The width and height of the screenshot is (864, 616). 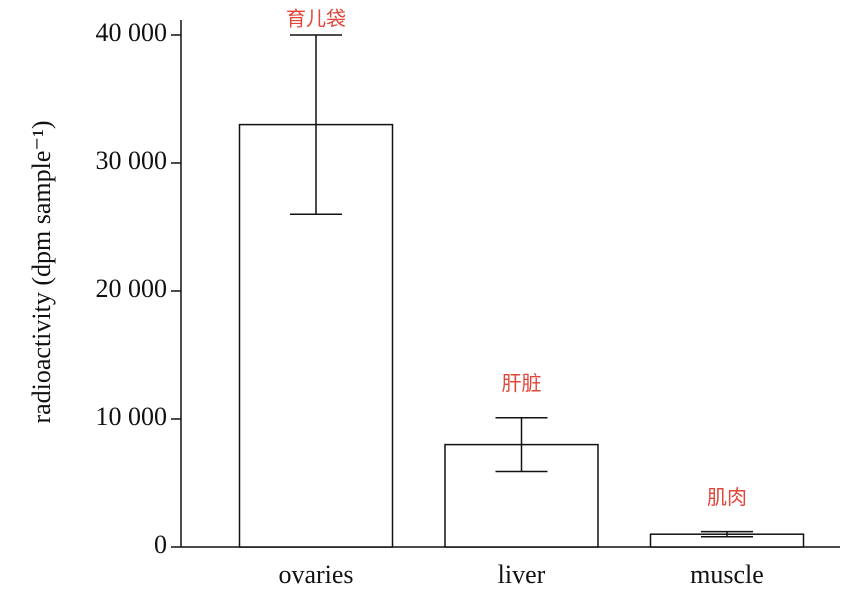 I want to click on x-tick-label: ovaries, so click(x=315, y=574).